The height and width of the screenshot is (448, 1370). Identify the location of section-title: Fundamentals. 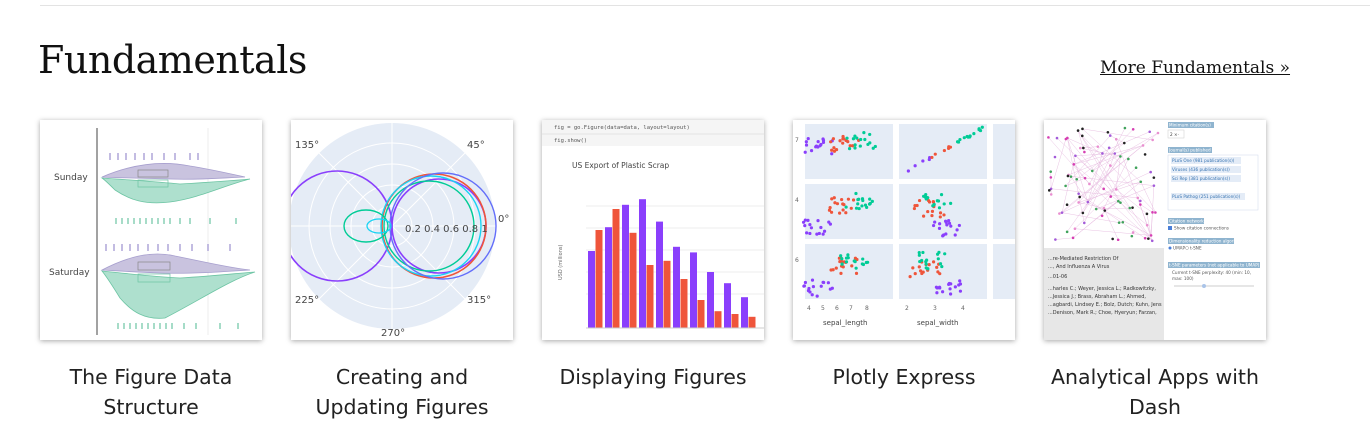
(172, 60).